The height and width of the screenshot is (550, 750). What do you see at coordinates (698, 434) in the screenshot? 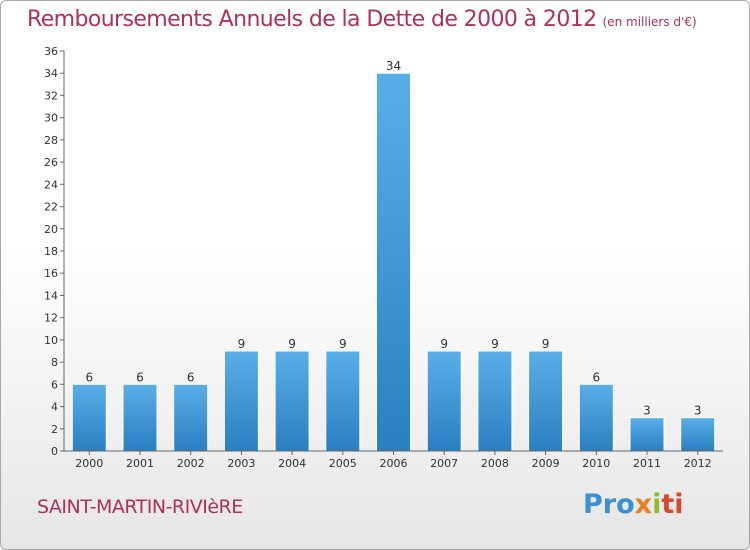
I see `bar-2012` at bounding box center [698, 434].